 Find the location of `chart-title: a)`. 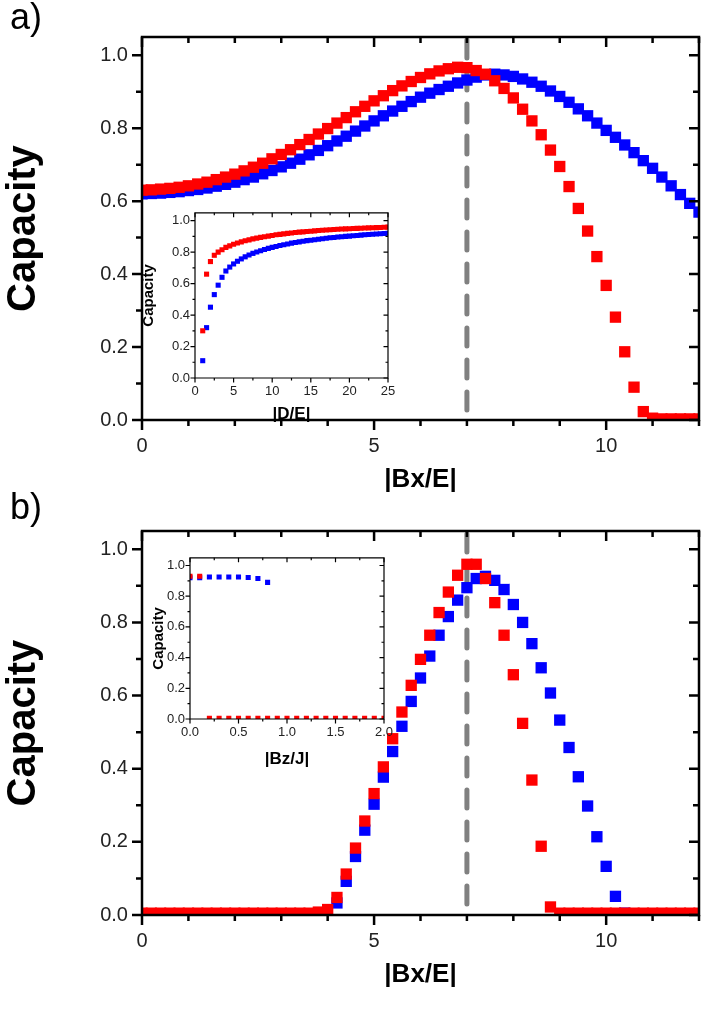

chart-title: a) is located at coordinates (26, 19).